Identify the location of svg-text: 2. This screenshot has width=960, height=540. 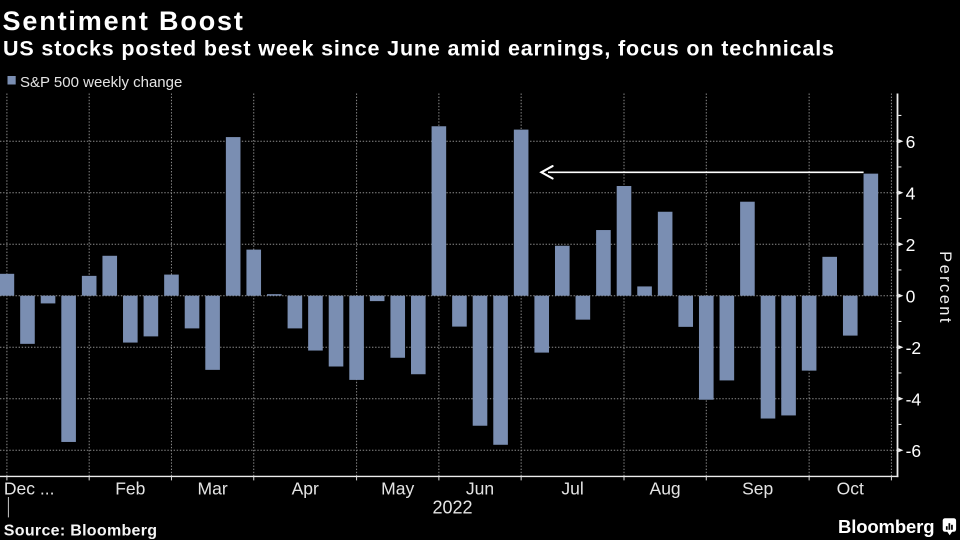
(911, 245).